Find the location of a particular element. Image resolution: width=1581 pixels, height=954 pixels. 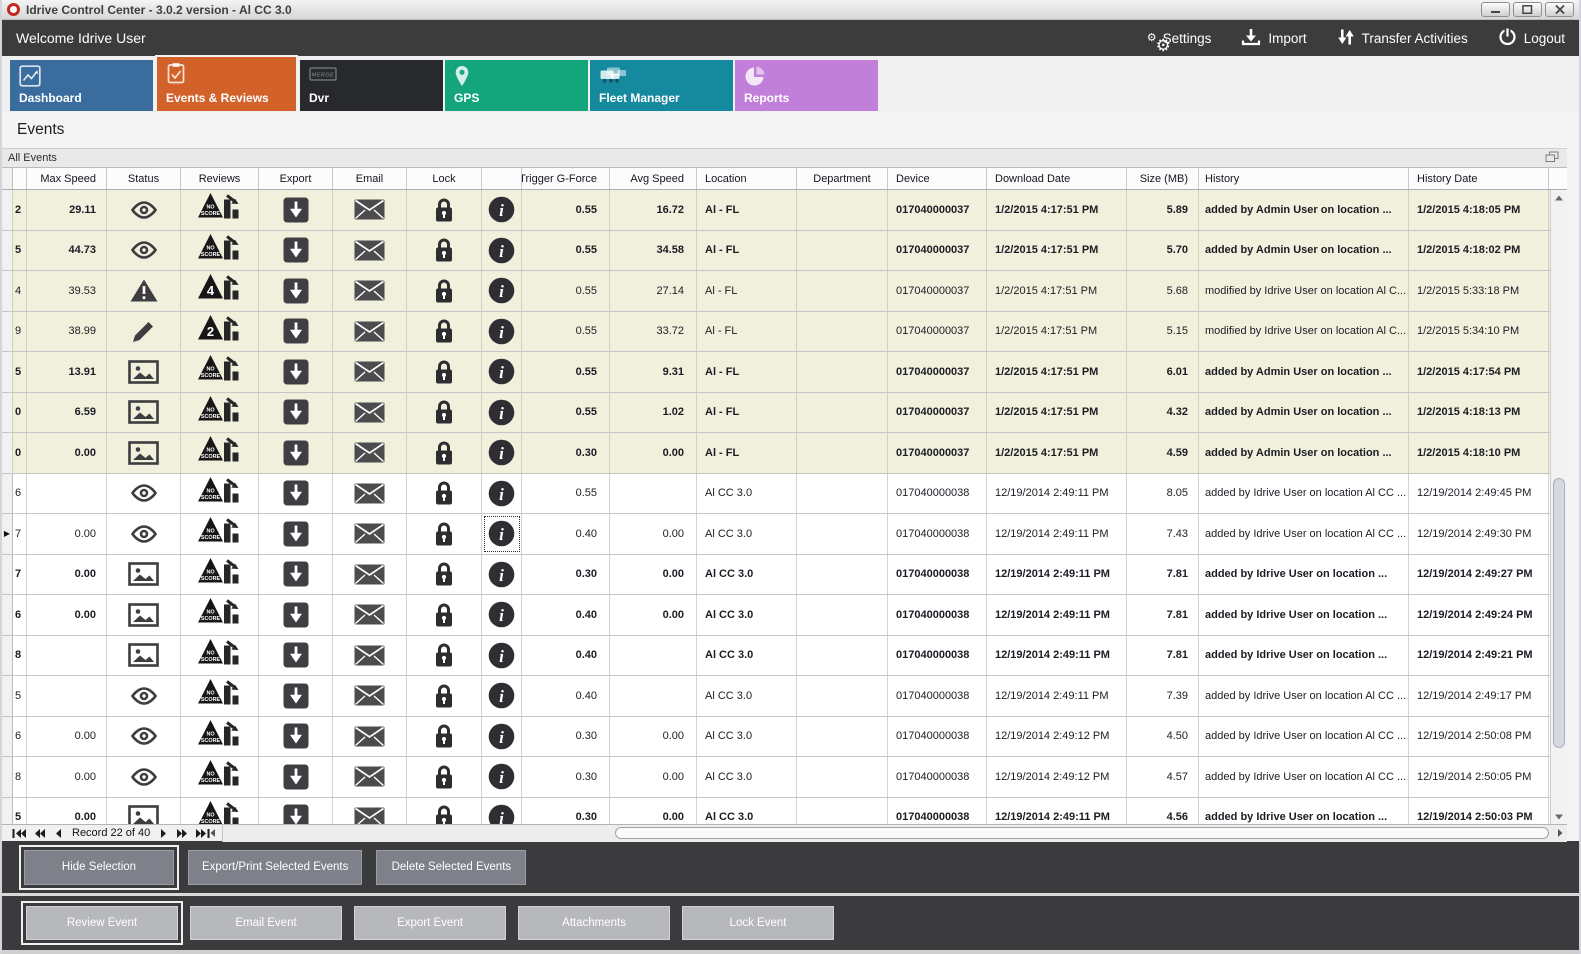

horizontal-scrollbar is located at coordinates (888, 833).